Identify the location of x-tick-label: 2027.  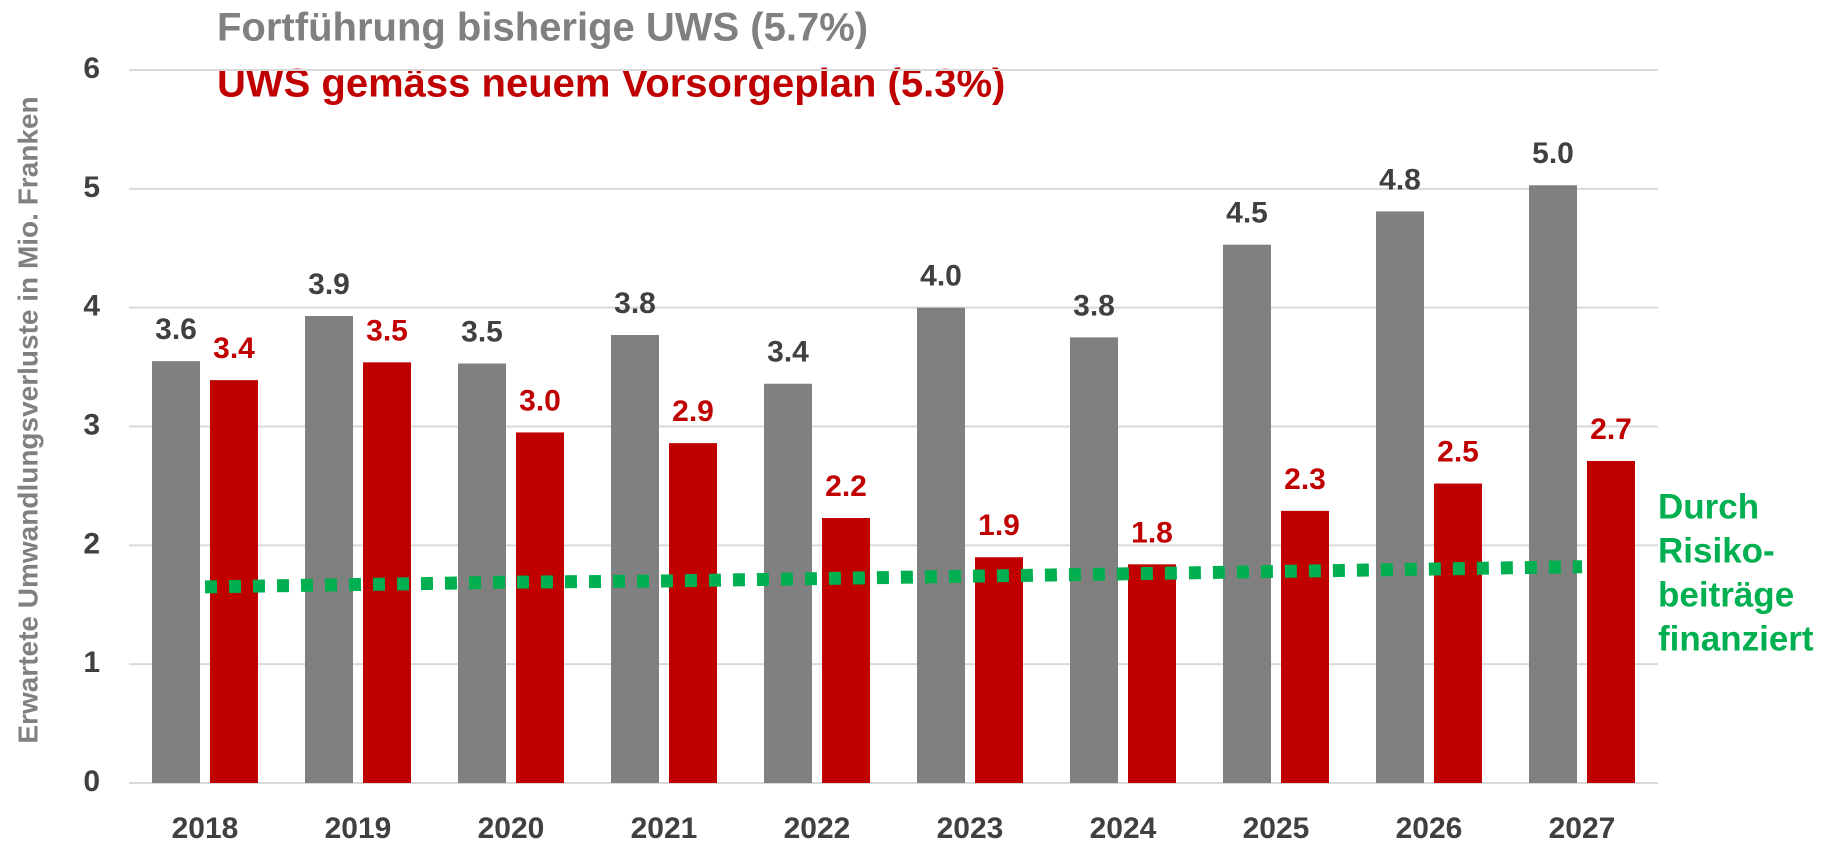
(1582, 828).